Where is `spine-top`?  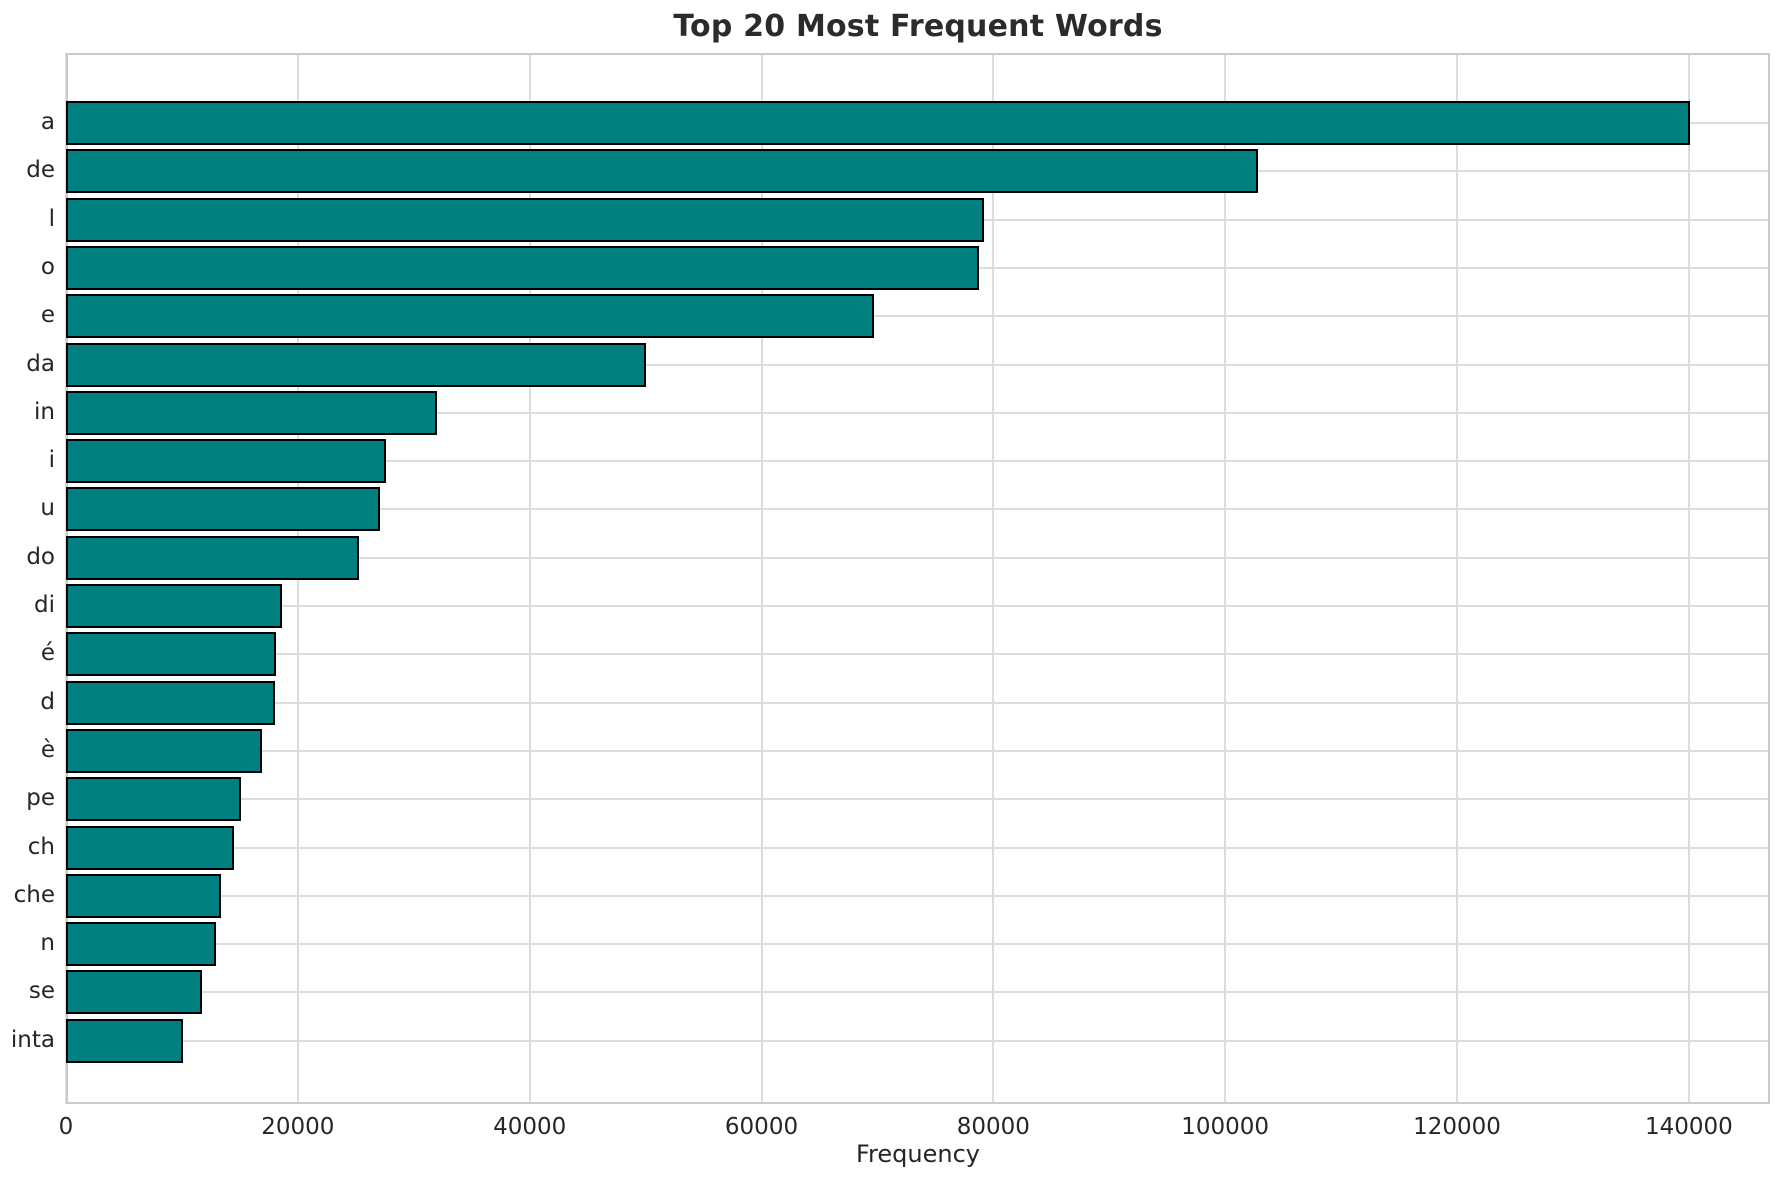 spine-top is located at coordinates (918, 54).